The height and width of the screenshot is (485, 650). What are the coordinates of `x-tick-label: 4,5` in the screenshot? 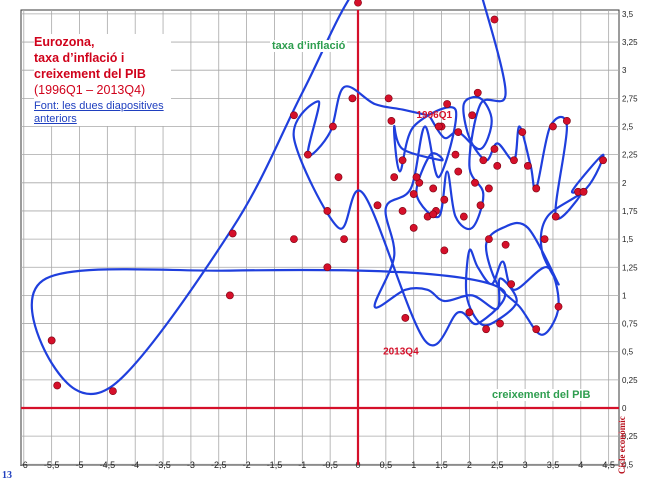 It's located at (608, 465).